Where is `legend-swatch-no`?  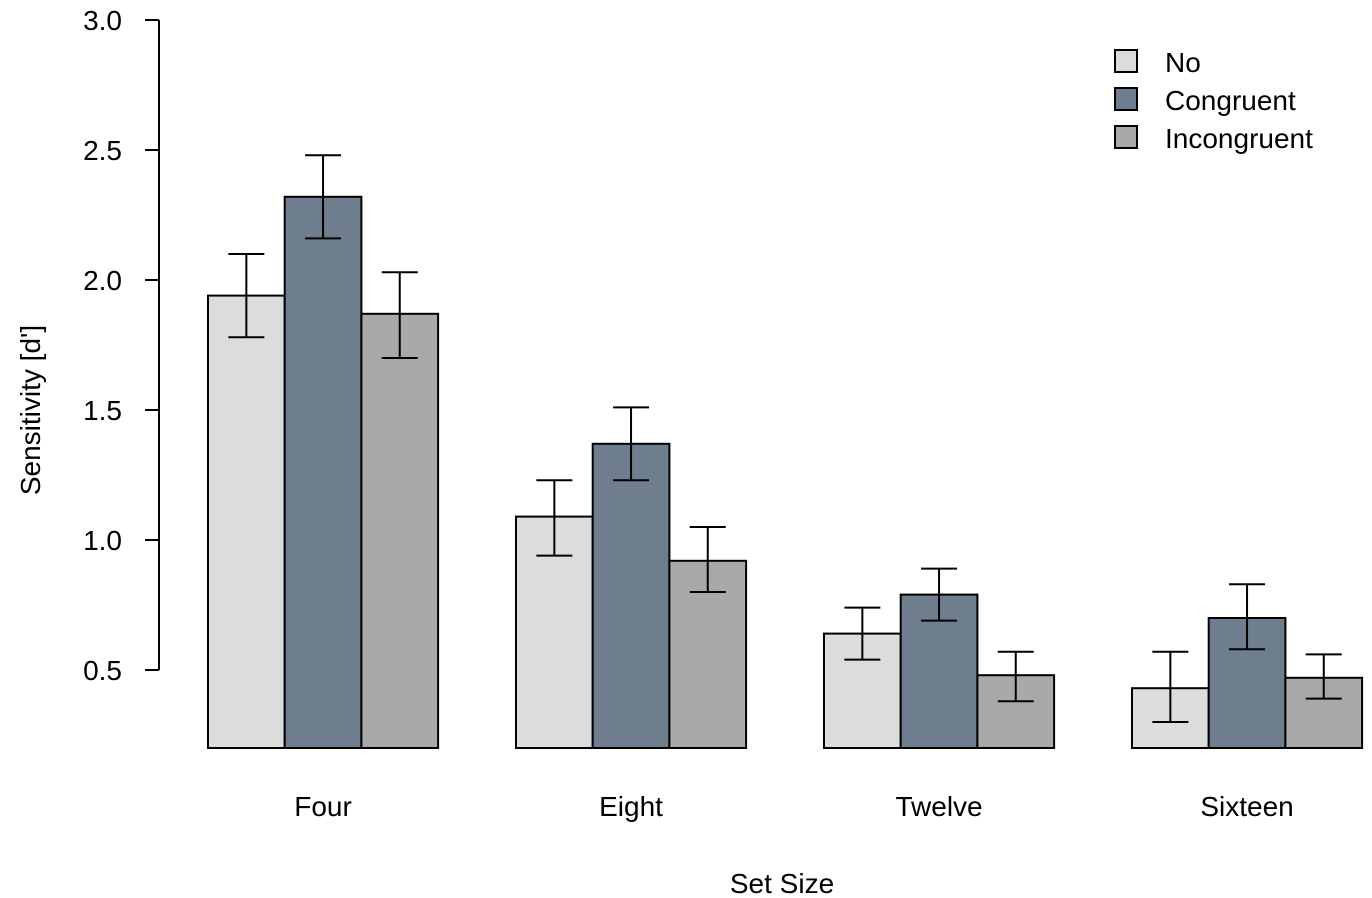 legend-swatch-no is located at coordinates (1126, 61).